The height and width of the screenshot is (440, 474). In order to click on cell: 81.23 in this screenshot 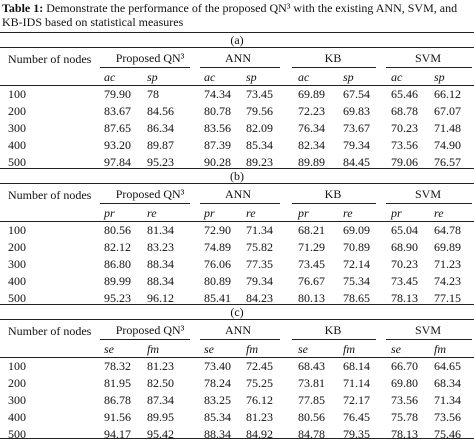, I will do `click(160, 366)`.